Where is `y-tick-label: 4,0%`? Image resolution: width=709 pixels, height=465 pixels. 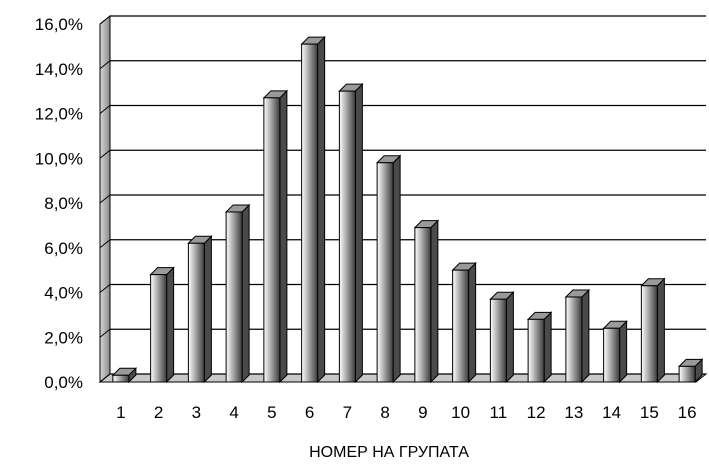 y-tick-label: 4,0% is located at coordinates (63, 293).